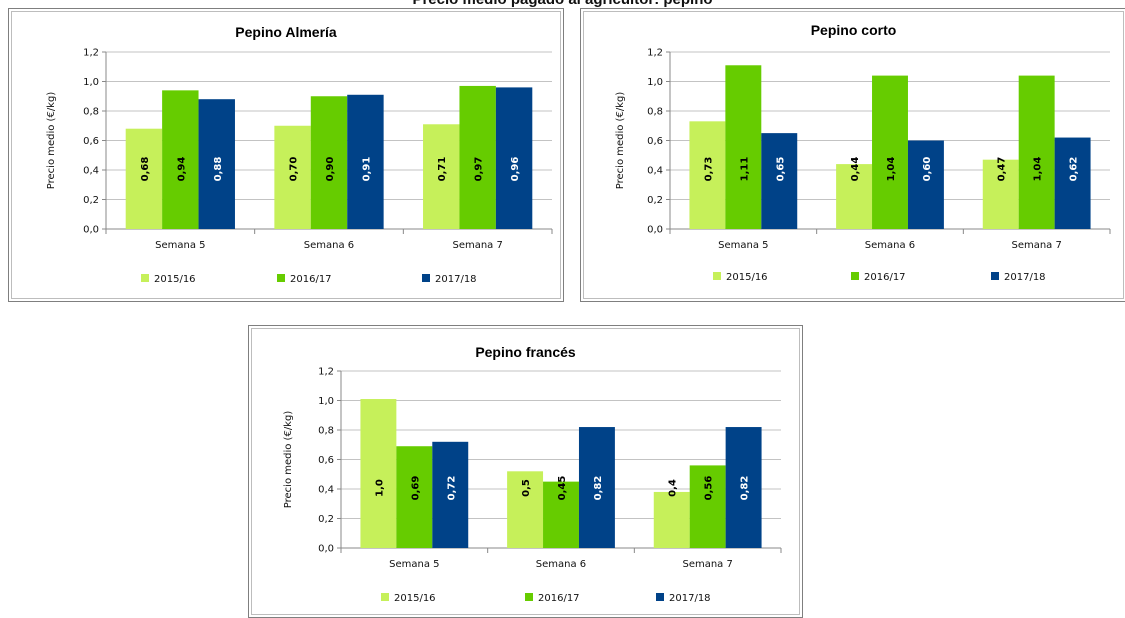 The image size is (1125, 618). What do you see at coordinates (744, 169) in the screenshot?
I see `bar-data-label: 1,11` at bounding box center [744, 169].